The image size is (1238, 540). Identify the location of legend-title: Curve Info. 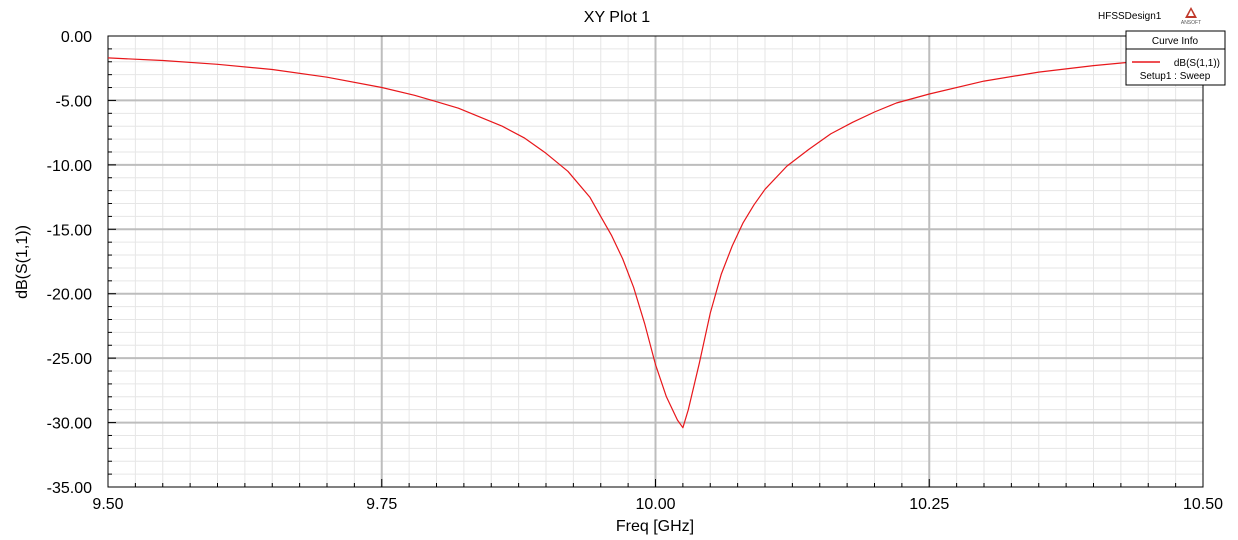
(1175, 41).